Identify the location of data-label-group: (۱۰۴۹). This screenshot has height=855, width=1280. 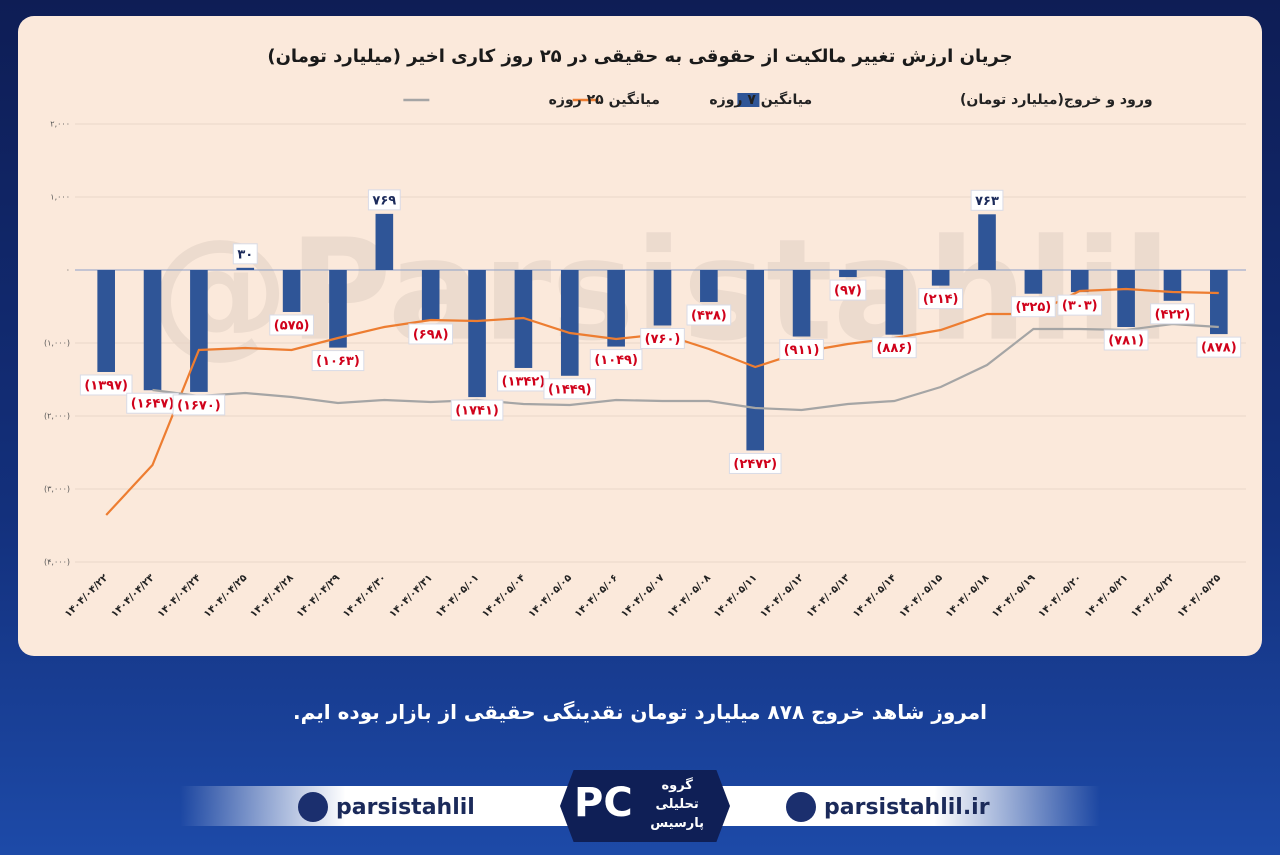
(616, 360).